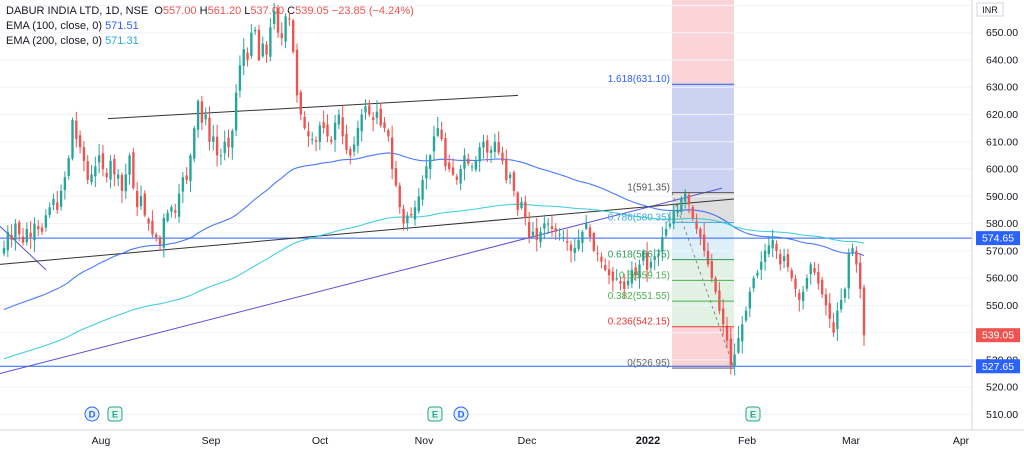 The height and width of the screenshot is (452, 1024). What do you see at coordinates (998, 239) in the screenshot?
I see `price-tag-label: 574.65` at bounding box center [998, 239].